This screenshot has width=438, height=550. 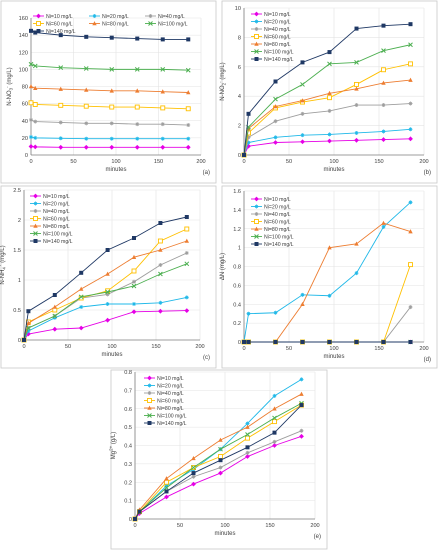 I want to click on series-ni-140-mg-l, so click(x=327, y=342).